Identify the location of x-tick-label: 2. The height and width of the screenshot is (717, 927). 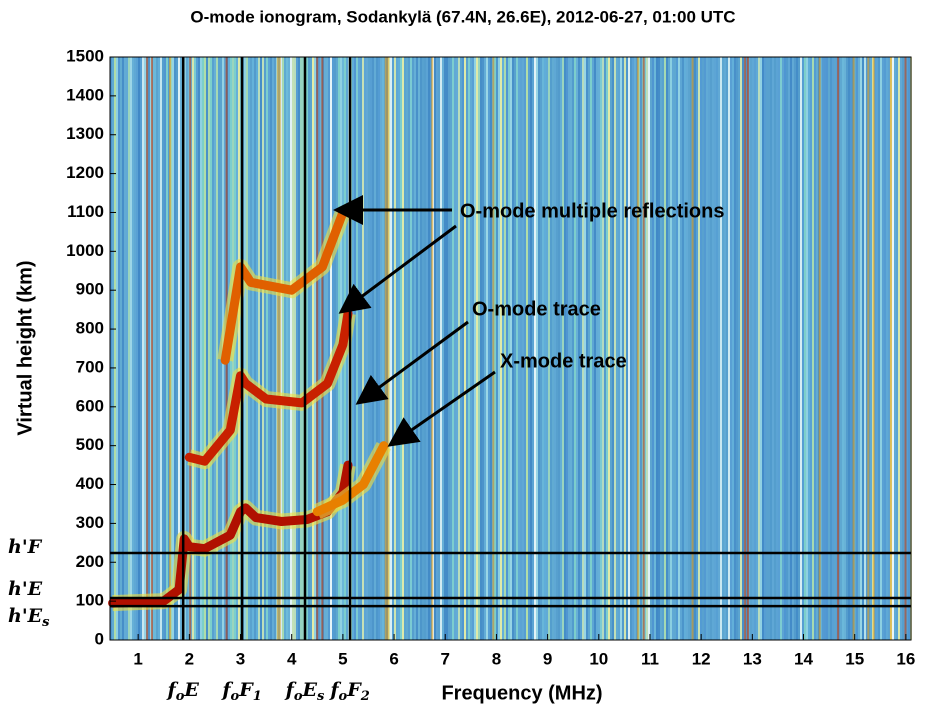
(189, 658).